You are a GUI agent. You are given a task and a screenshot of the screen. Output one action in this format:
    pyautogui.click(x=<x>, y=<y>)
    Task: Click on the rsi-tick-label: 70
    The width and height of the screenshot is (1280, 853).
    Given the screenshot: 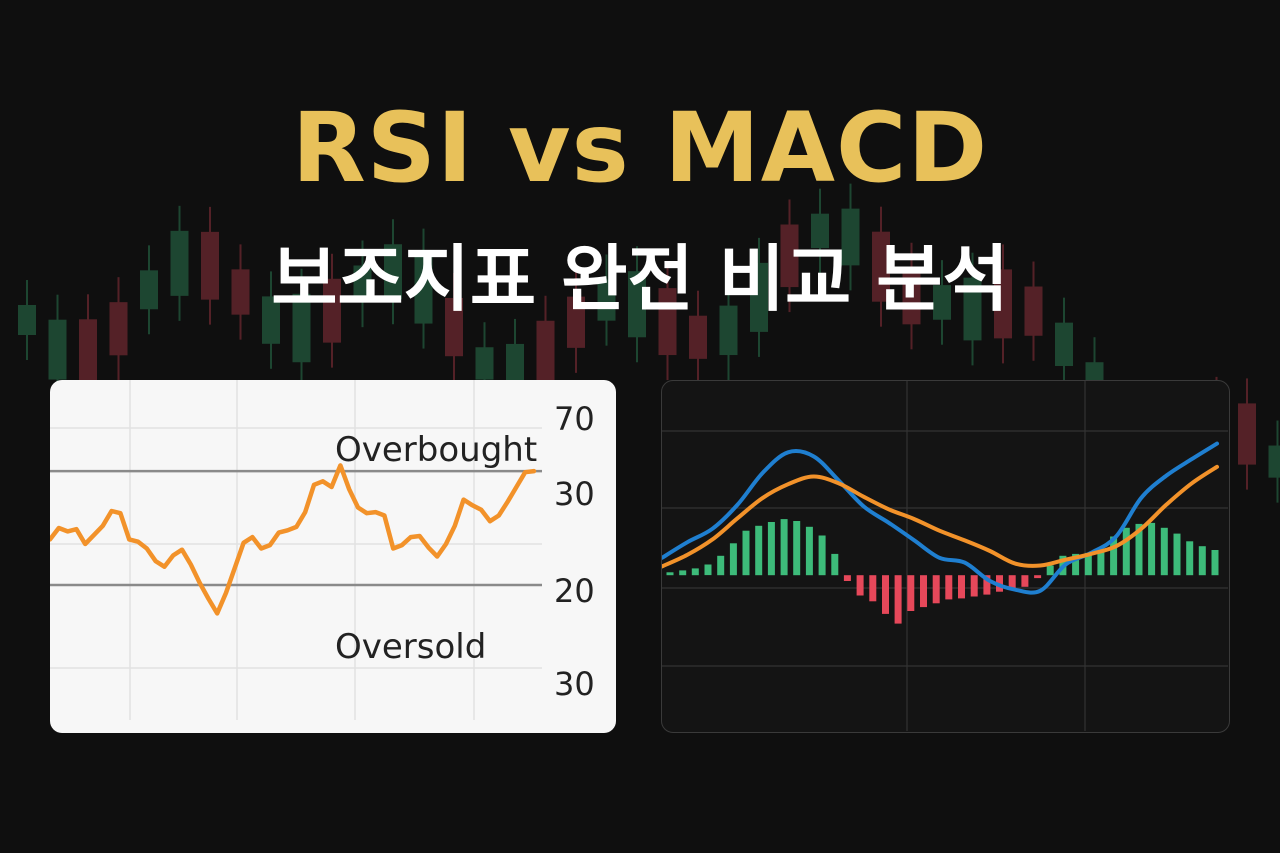 What is the action you would take?
    pyautogui.click(x=574, y=419)
    